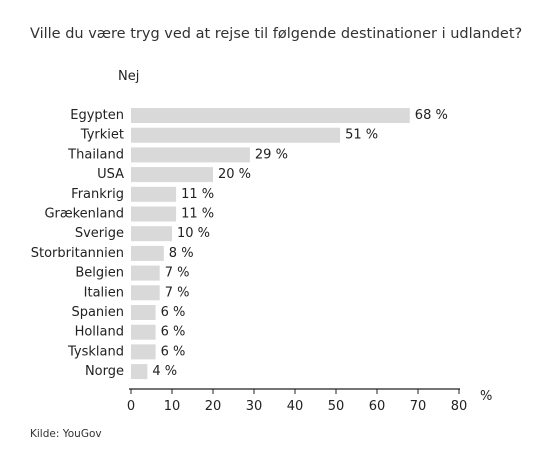 The width and height of the screenshot is (540, 450). I want to click on category-label: Frankrig, so click(97, 194).